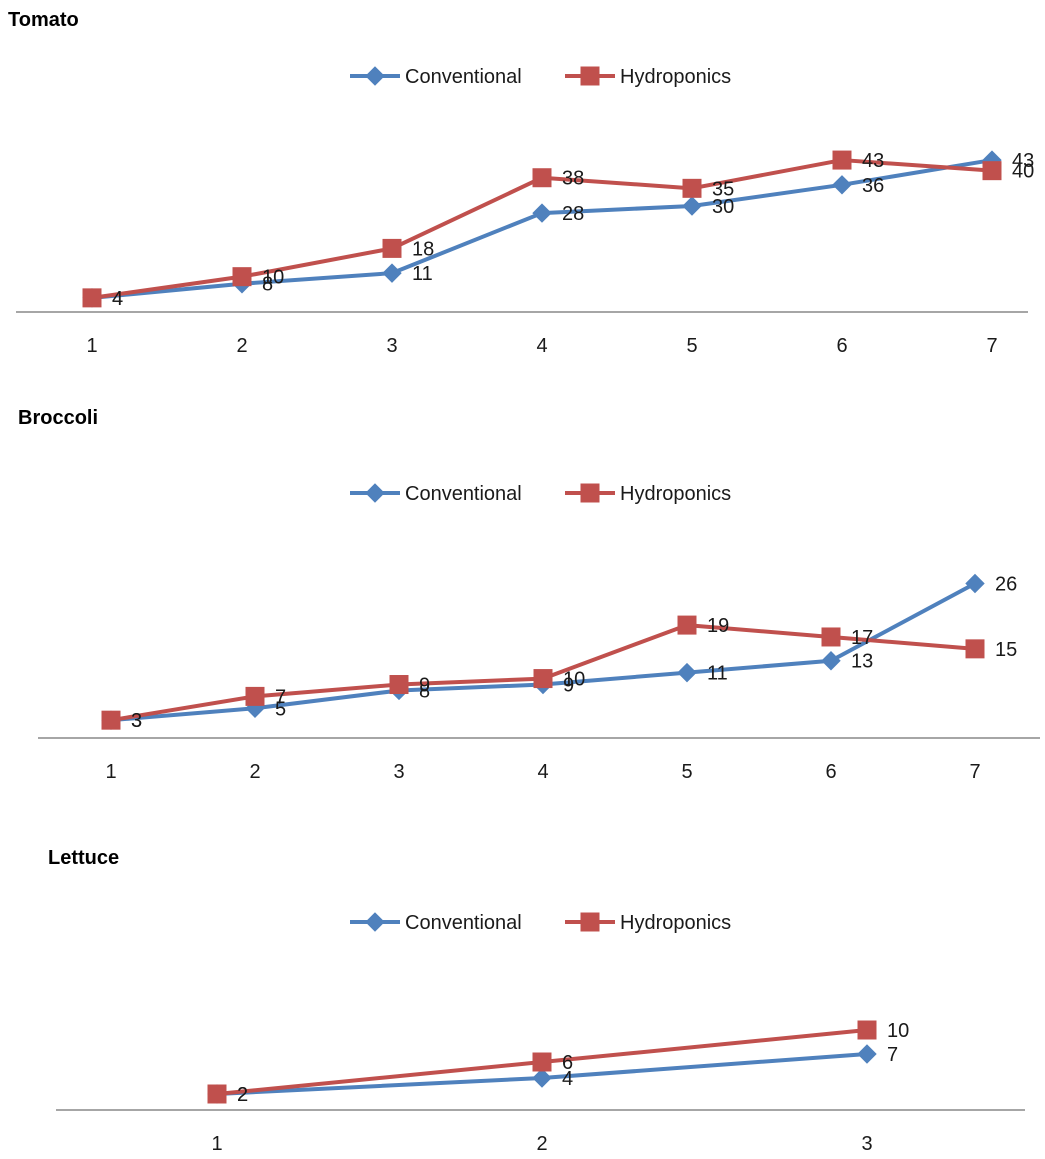 This screenshot has width=1045, height=1159. What do you see at coordinates (718, 626) in the screenshot?
I see `data-label: 19` at bounding box center [718, 626].